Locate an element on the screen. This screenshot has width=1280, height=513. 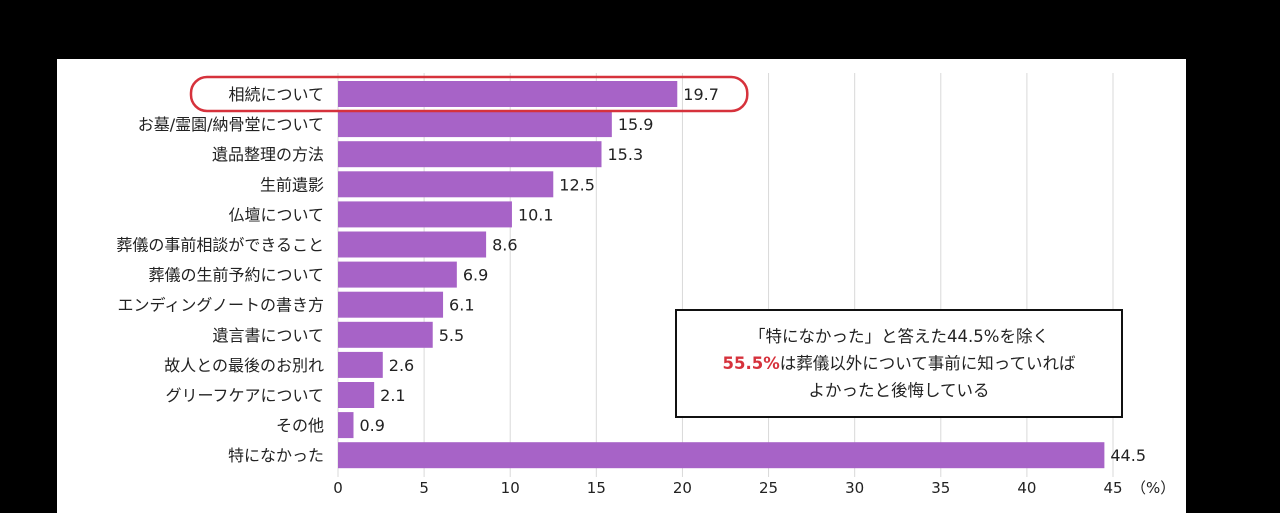
value-label: 15.3 is located at coordinates (626, 154).